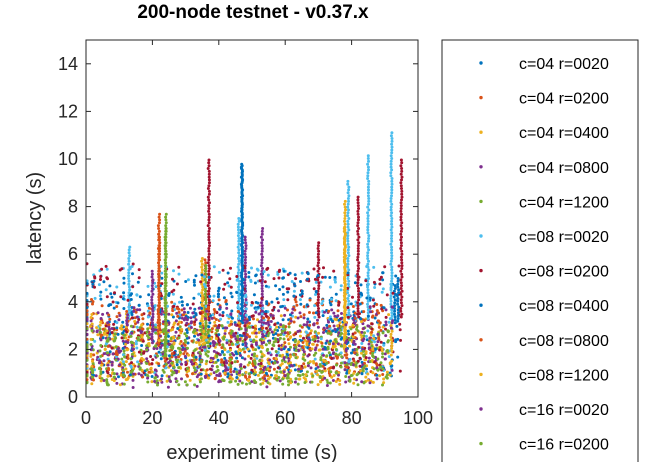 The image size is (658, 462). What do you see at coordinates (564, 445) in the screenshot?
I see `legend-label: c=16 r=0200` at bounding box center [564, 445].